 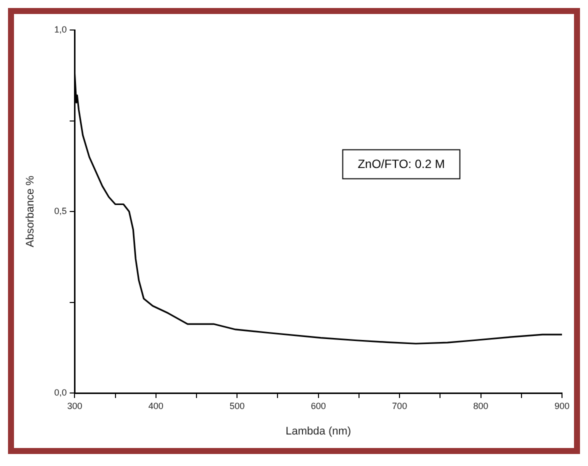 I want to click on x-tick-label: 800, so click(x=480, y=405).